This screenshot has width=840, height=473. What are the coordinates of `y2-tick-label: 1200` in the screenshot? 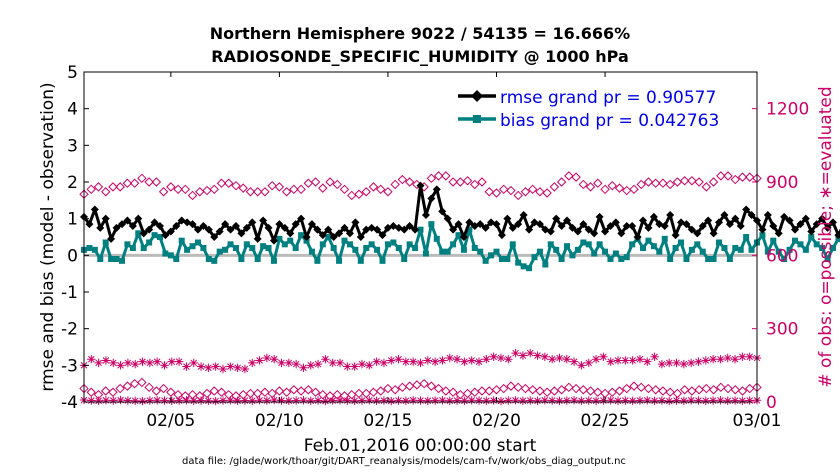 It's located at (787, 110).